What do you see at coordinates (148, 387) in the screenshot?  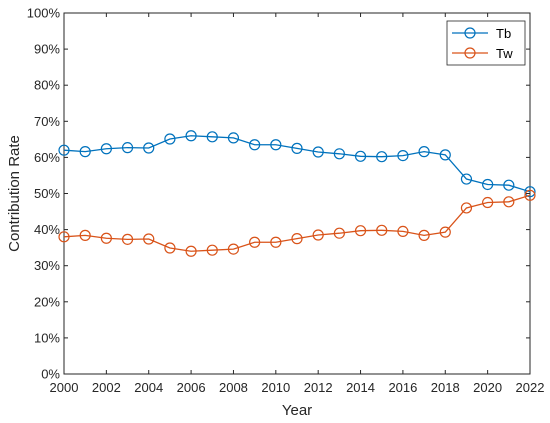 I see `x-tick-label: 2004` at bounding box center [148, 387].